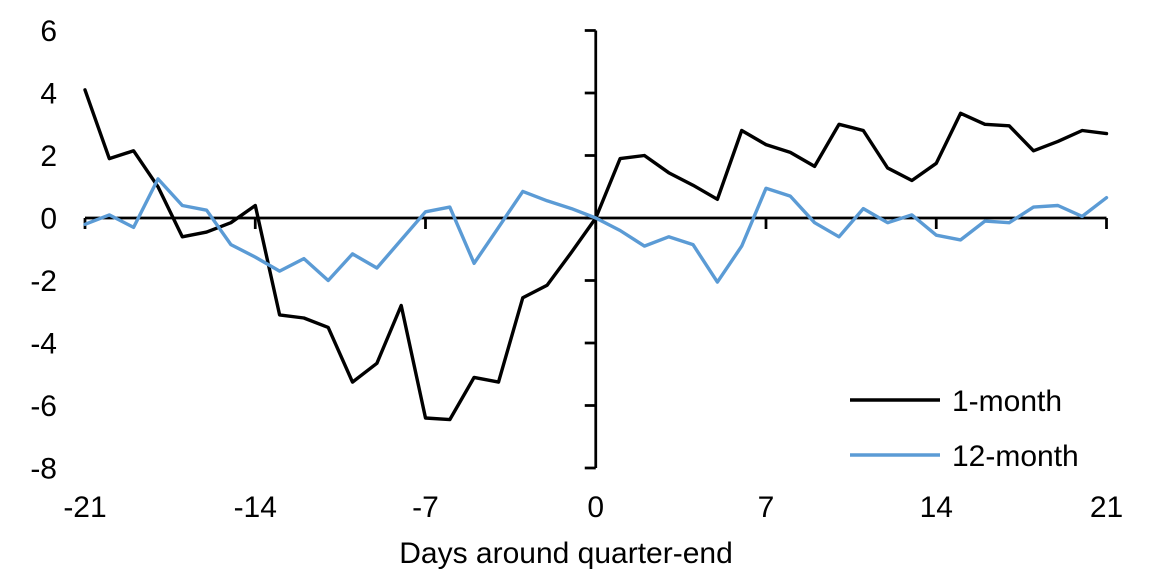  Describe the element at coordinates (595, 507) in the screenshot. I see `x-tick-label: 0` at that location.